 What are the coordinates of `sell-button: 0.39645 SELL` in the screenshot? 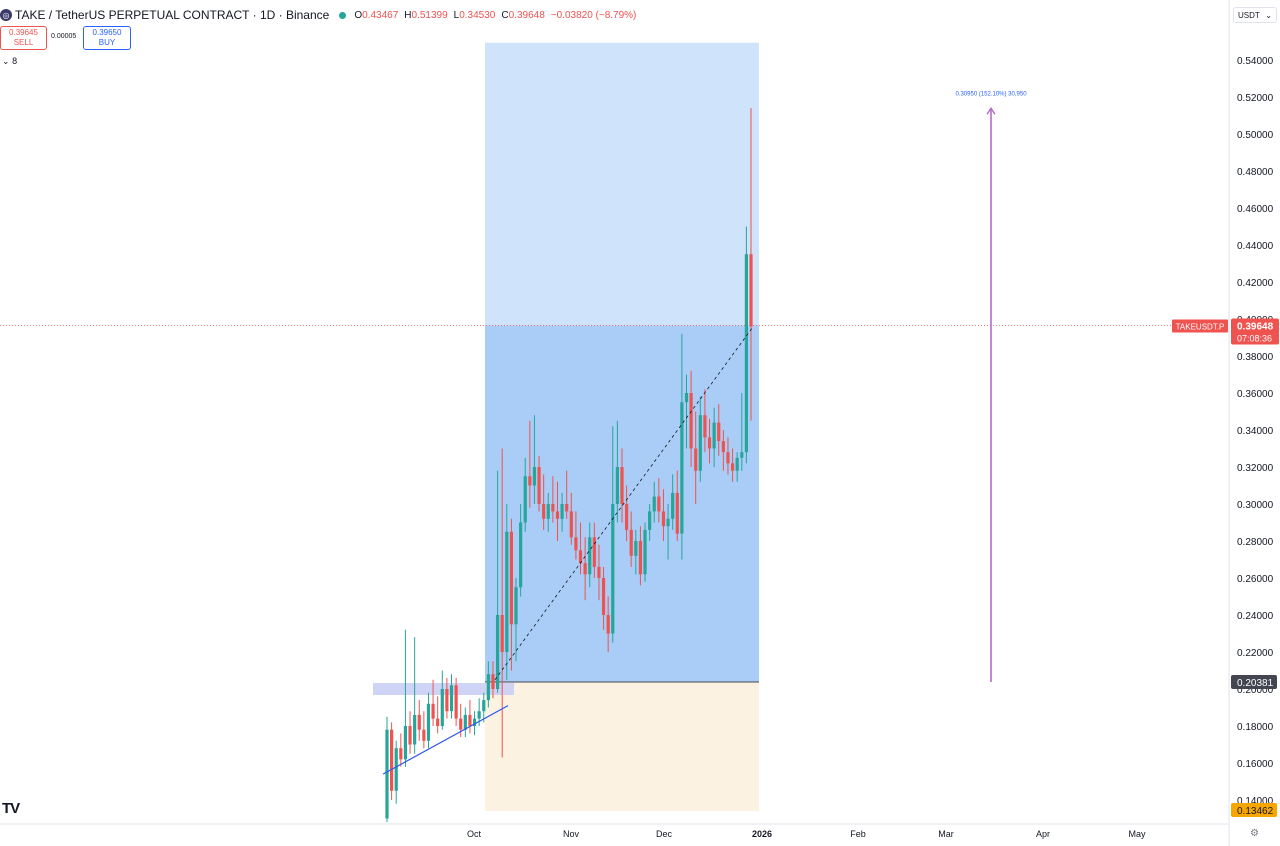 It's located at (23, 38).